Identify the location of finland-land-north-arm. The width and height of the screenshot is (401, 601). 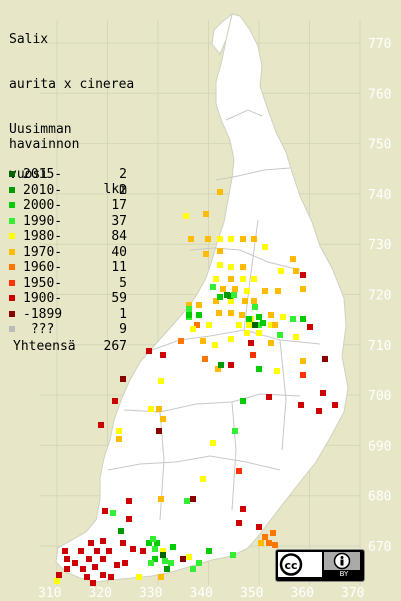
(222, 33).